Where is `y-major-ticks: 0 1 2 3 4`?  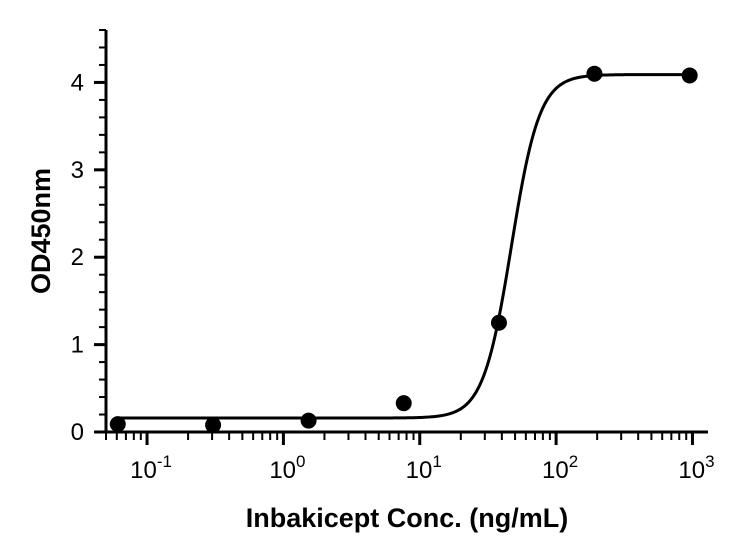 y-major-ticks: 0 1 2 3 4 is located at coordinates (88, 257).